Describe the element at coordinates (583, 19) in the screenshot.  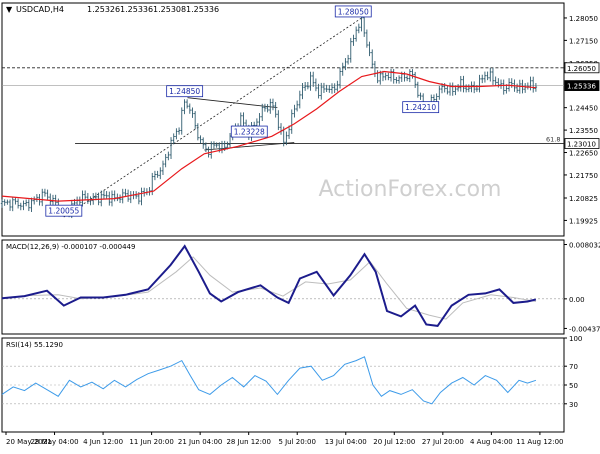
I see `price-y-tick-label: 1.28050` at that location.